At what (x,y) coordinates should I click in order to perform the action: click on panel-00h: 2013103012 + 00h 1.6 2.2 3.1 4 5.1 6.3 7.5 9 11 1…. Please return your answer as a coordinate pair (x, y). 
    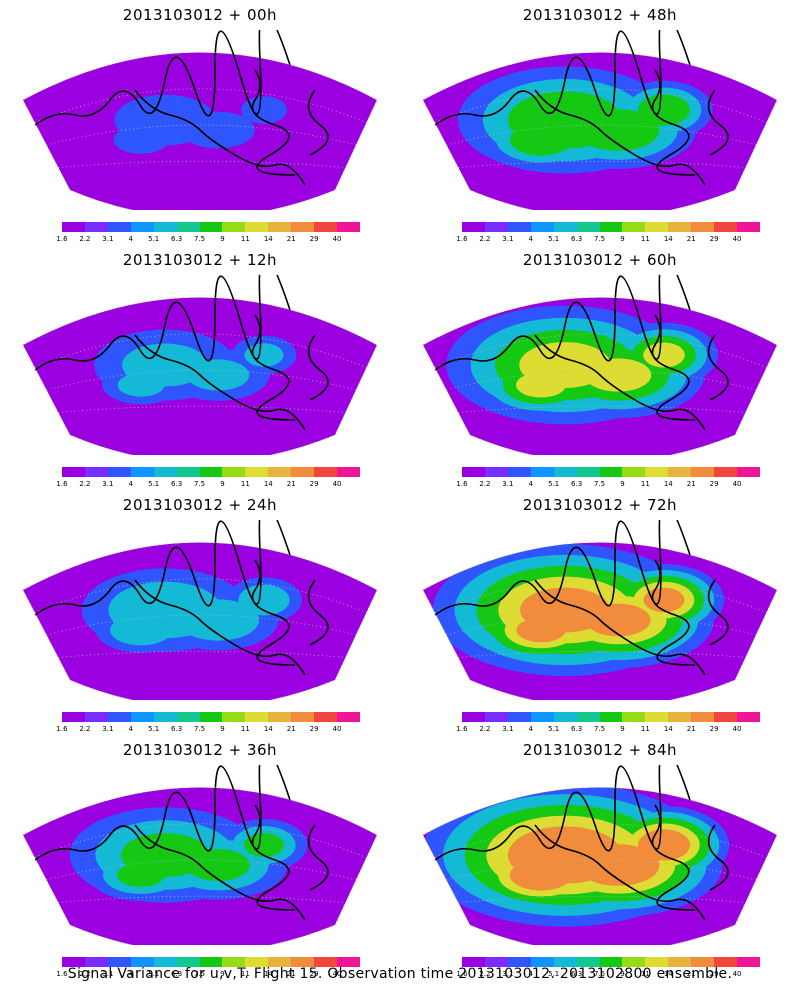
    Looking at the image, I should click on (200, 122).